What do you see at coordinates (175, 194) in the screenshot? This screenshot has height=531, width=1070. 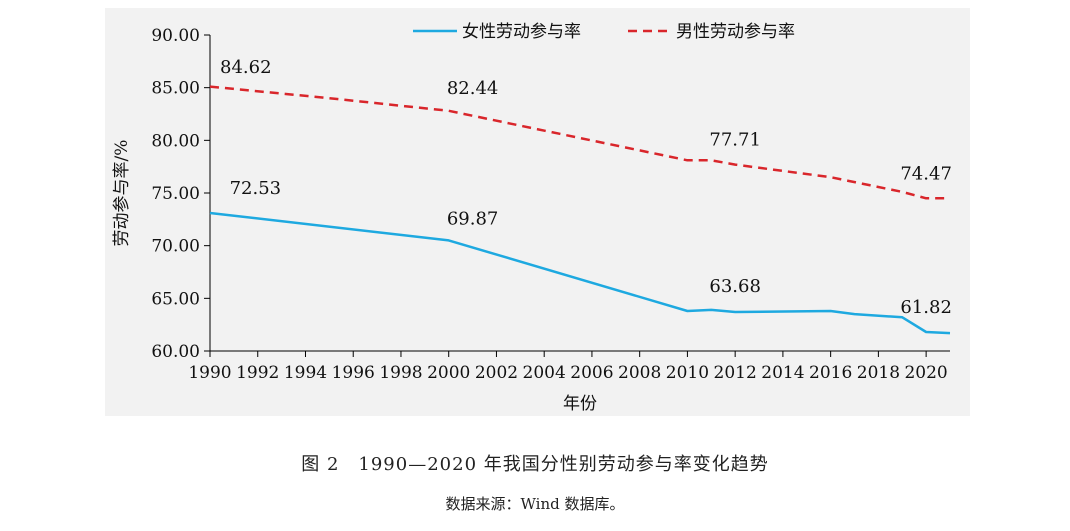 I see `y-tick-label: 75.00` at bounding box center [175, 194].